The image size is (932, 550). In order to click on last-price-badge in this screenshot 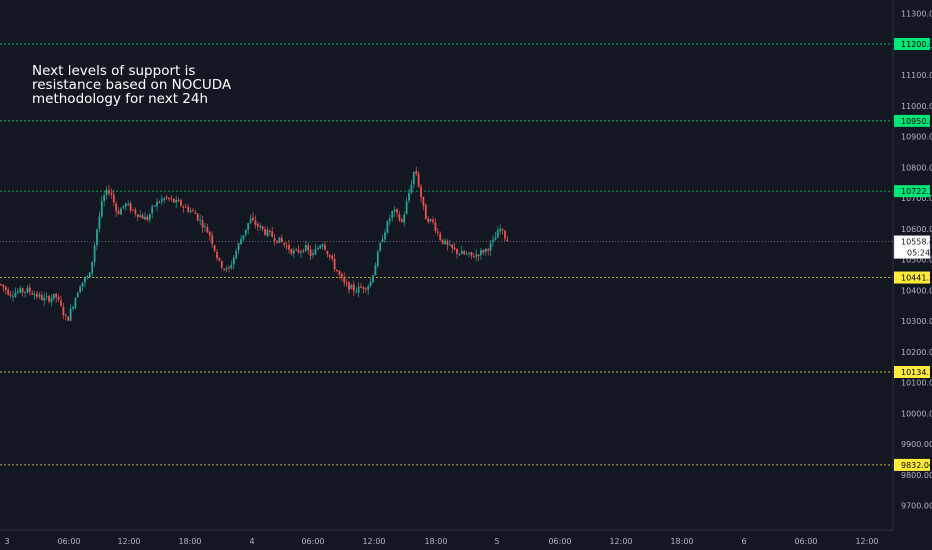, I will do `click(912, 247)`.